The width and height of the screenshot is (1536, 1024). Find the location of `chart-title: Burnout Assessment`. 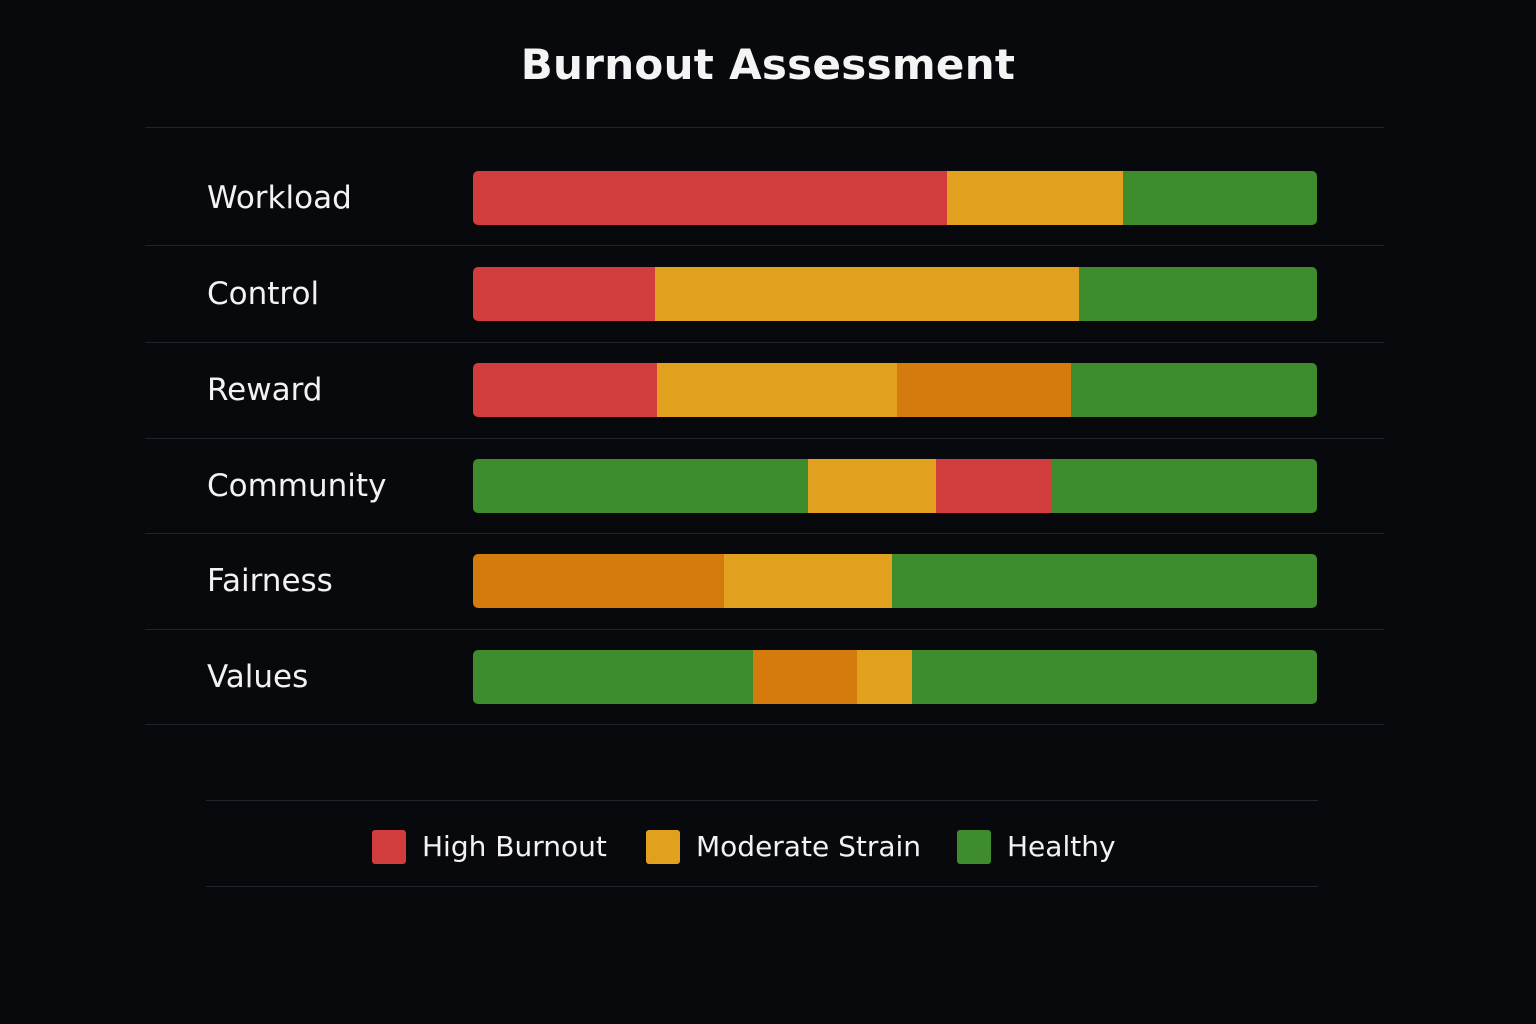

chart-title: Burnout Assessment is located at coordinates (768, 64).